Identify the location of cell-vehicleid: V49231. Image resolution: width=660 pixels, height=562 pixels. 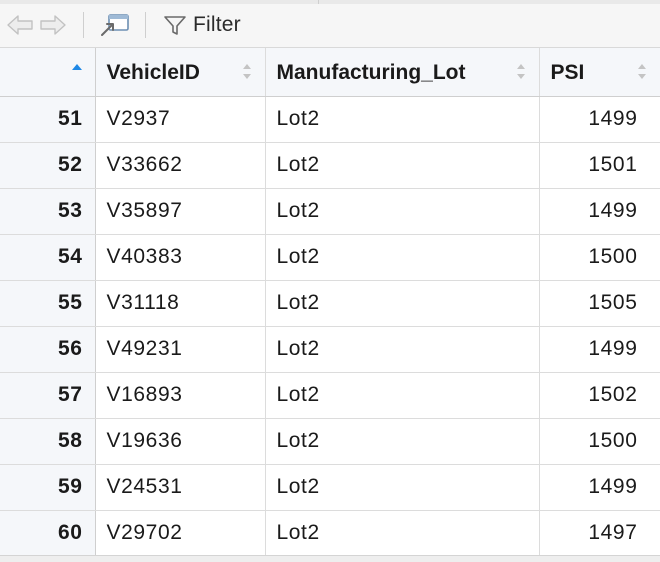
(180, 349).